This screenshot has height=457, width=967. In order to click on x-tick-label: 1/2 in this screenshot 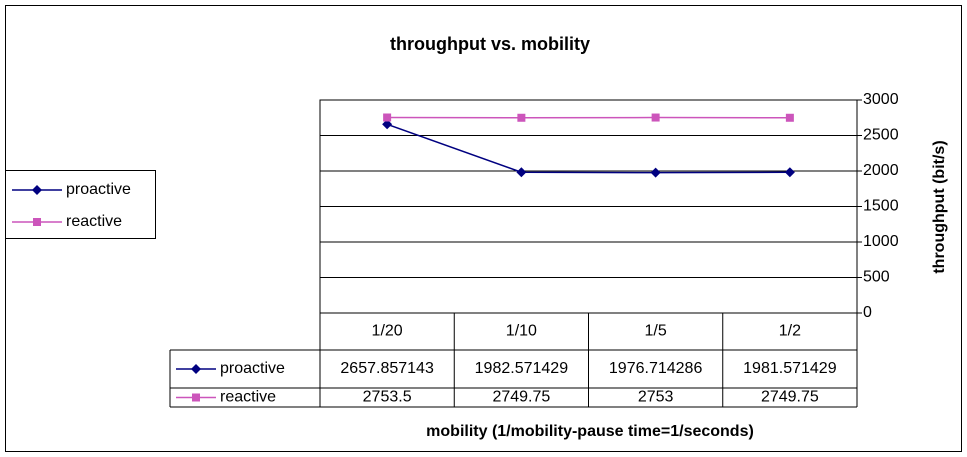, I will do `click(790, 331)`.